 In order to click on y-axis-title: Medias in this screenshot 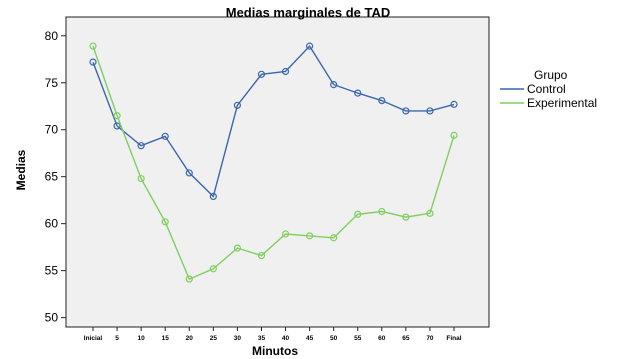, I will do `click(21, 169)`.